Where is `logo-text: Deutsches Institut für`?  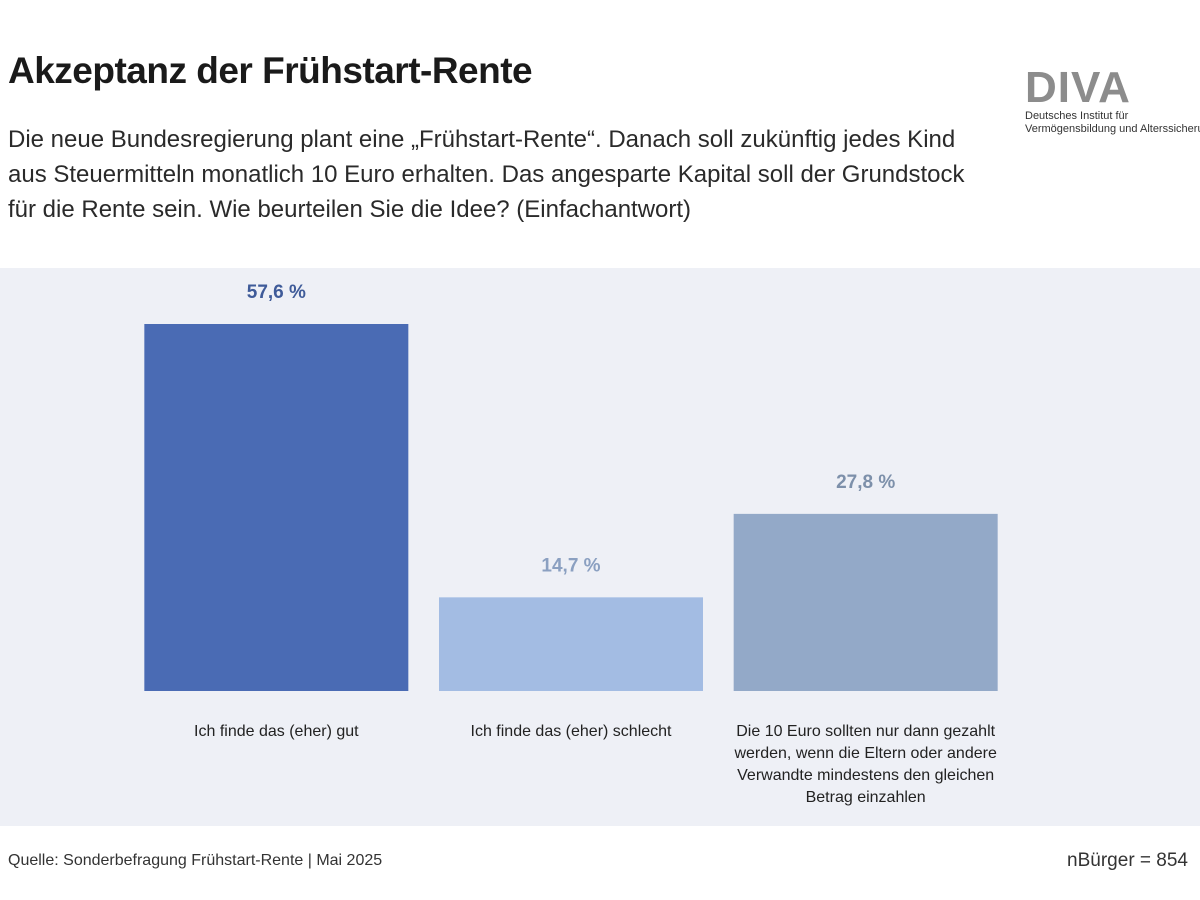
logo-text: Deutsches Institut für is located at coordinates (1077, 116).